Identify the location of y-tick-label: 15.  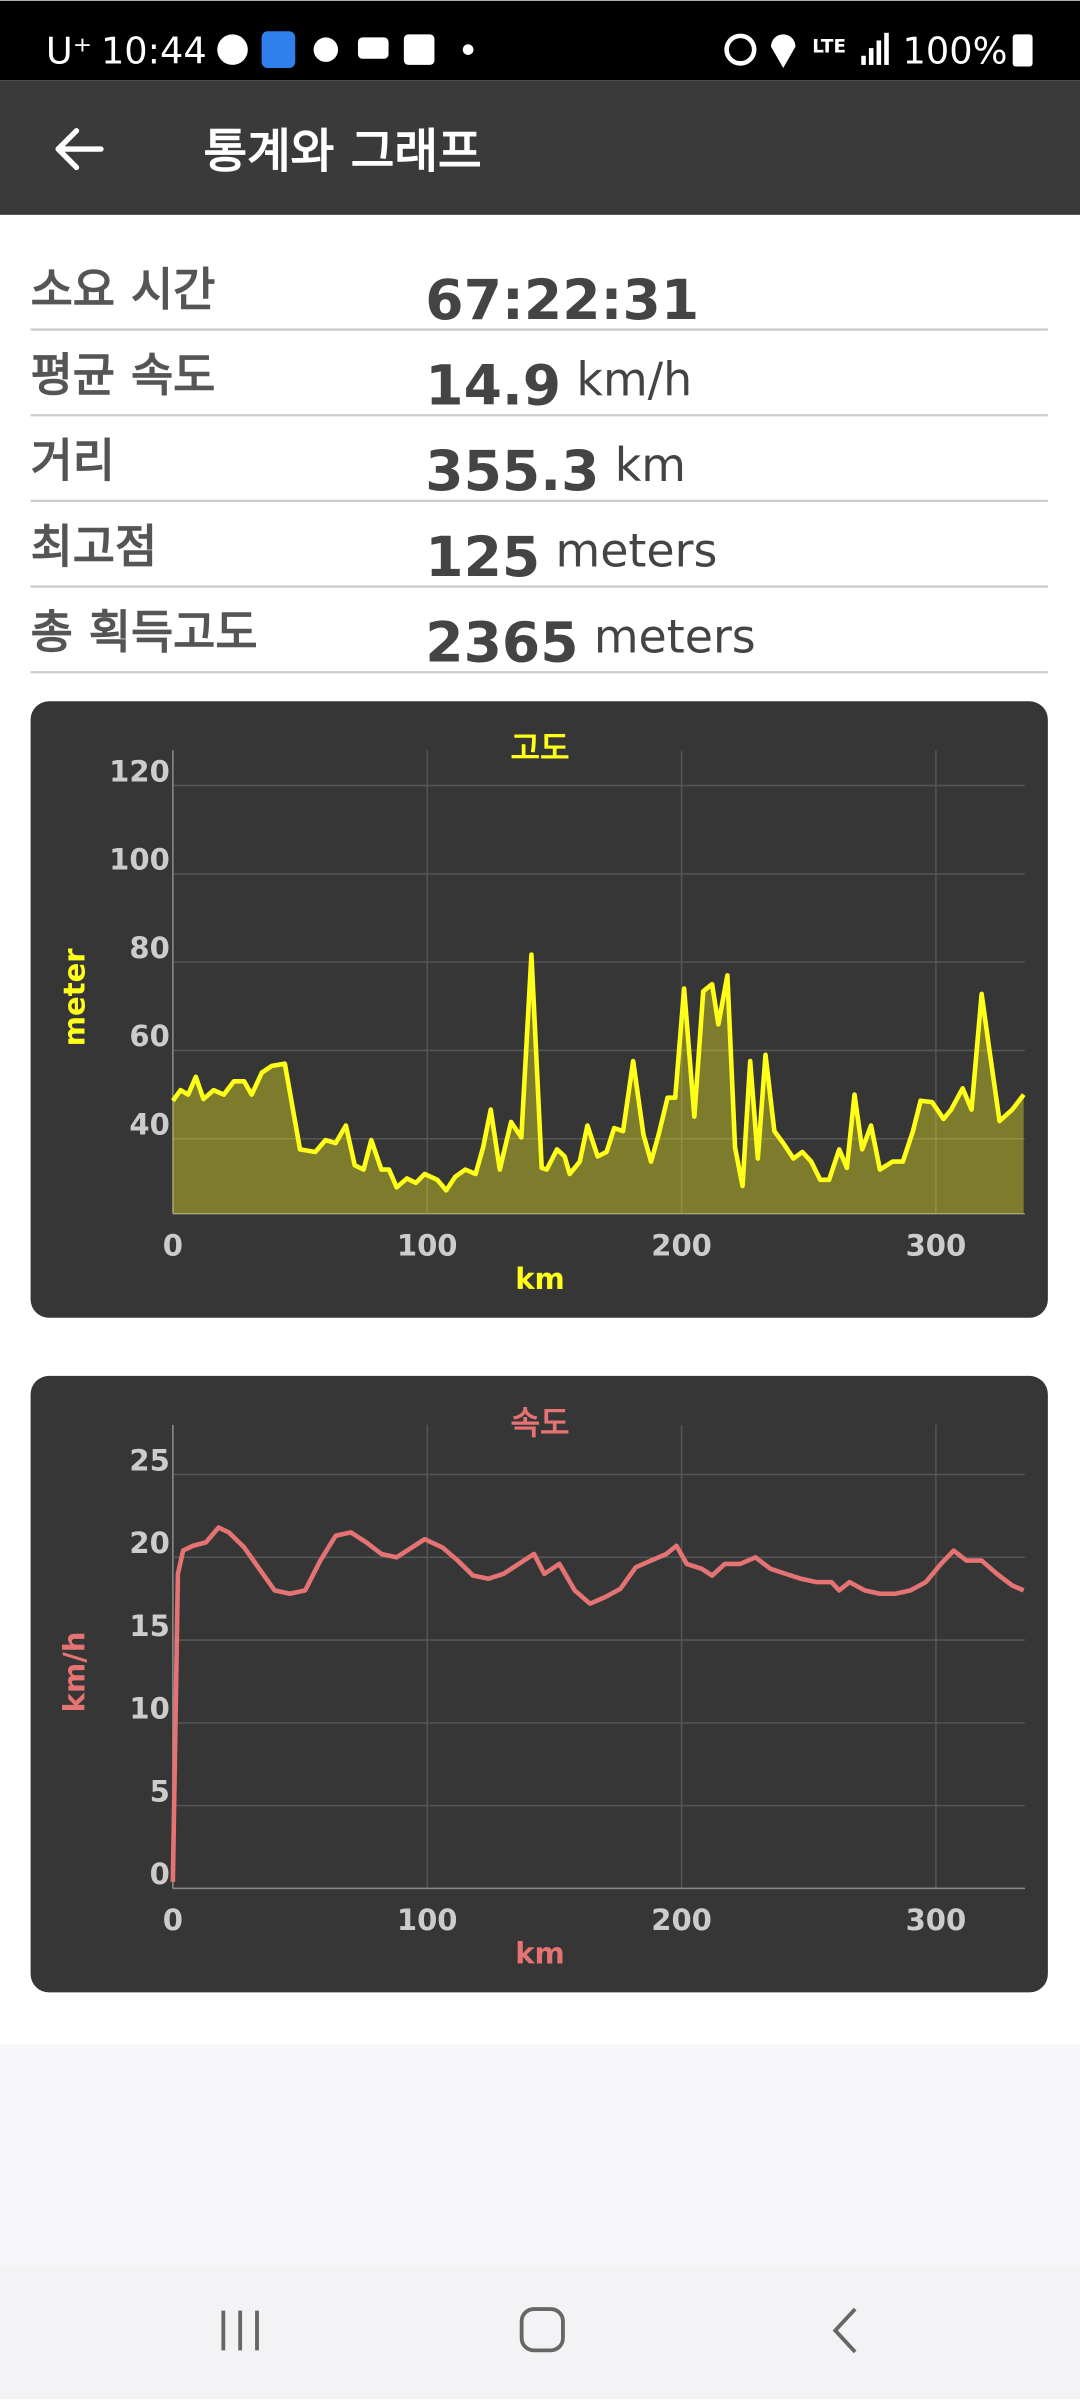
(149, 1626).